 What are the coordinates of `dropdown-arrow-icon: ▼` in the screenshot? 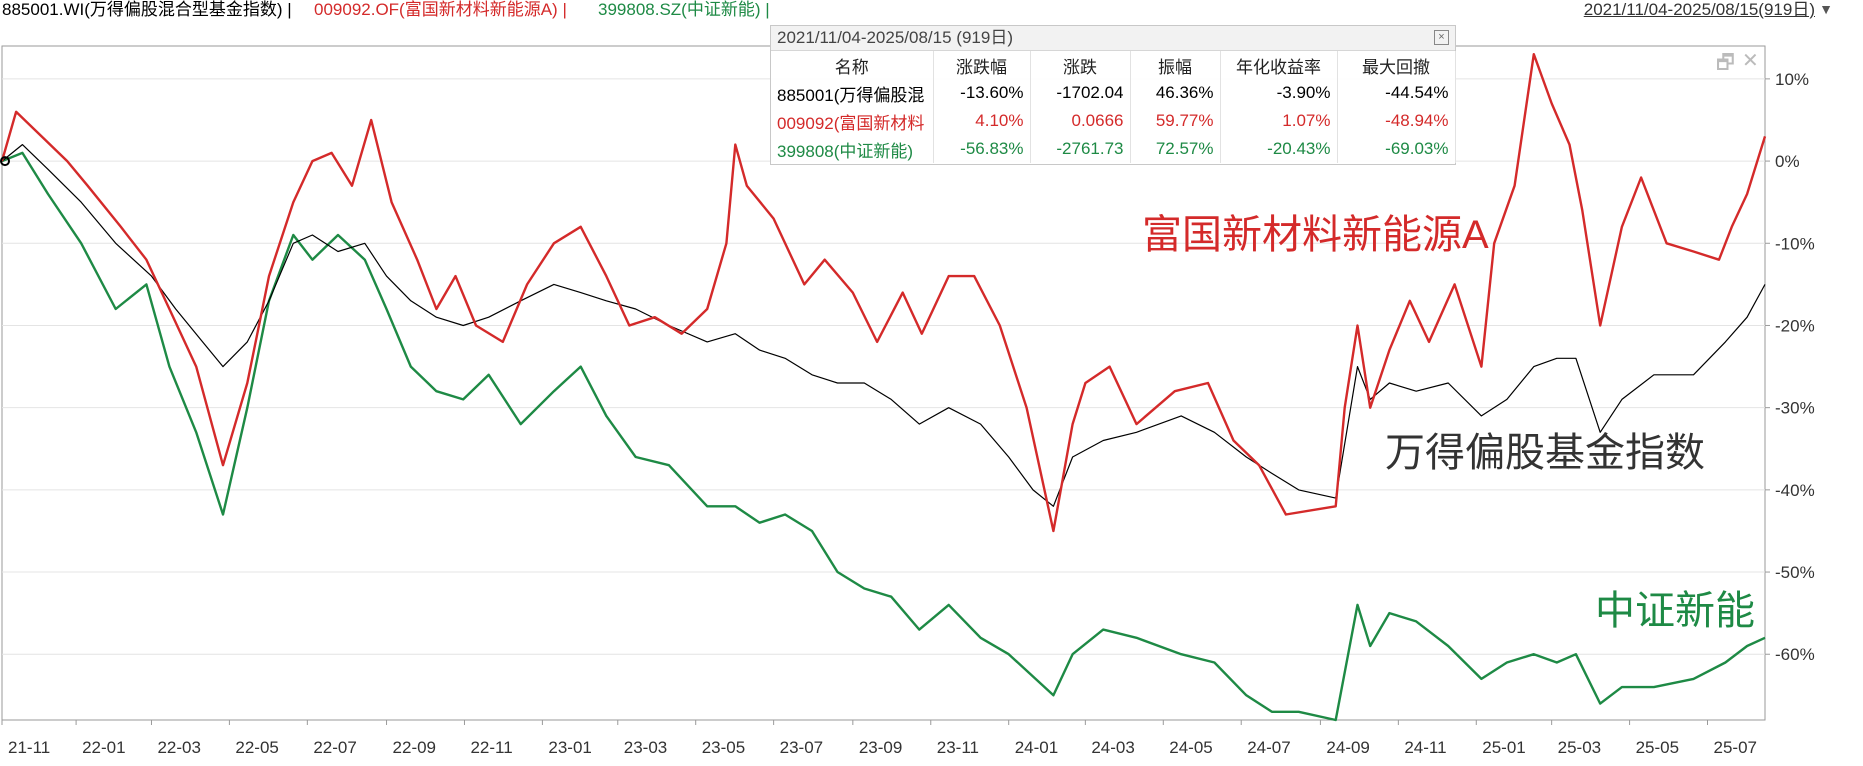 It's located at (1826, 9).